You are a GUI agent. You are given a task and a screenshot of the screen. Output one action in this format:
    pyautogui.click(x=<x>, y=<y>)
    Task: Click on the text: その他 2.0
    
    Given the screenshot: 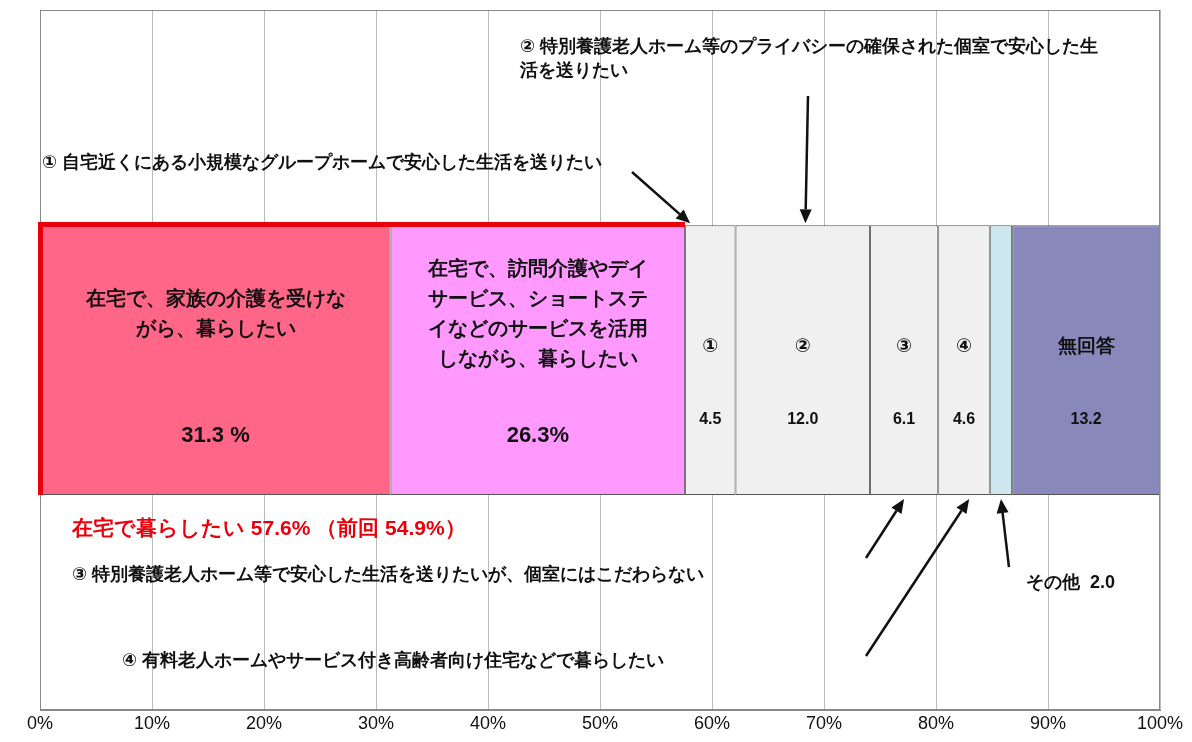 What is the action you would take?
    pyautogui.click(x=1070, y=582)
    